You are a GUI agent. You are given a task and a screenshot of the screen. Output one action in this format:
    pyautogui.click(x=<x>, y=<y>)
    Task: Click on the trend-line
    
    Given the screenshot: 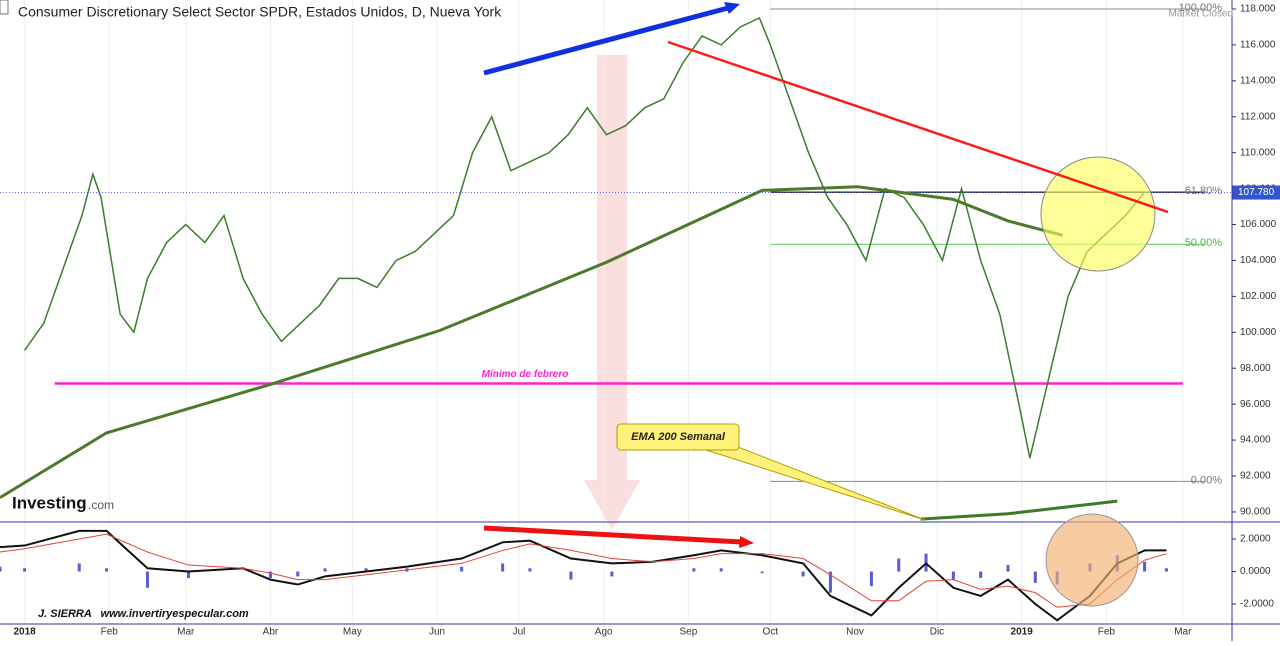 What is the action you would take?
    pyautogui.click(x=918, y=127)
    